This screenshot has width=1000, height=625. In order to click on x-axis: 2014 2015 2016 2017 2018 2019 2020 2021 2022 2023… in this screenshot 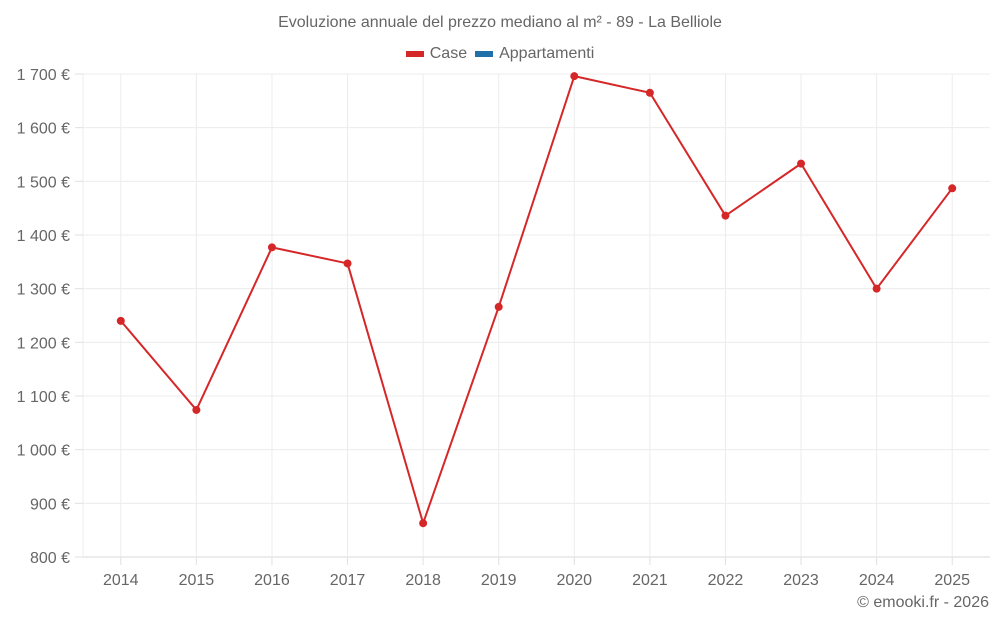, I will do `click(536, 573)`.